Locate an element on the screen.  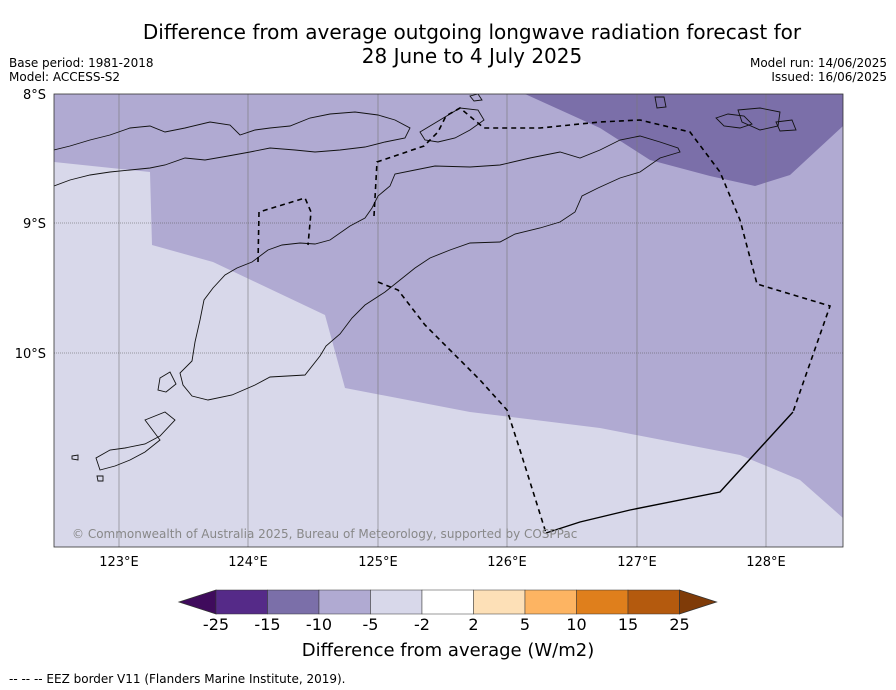
colorbar-extension-low is located at coordinates (197, 602).